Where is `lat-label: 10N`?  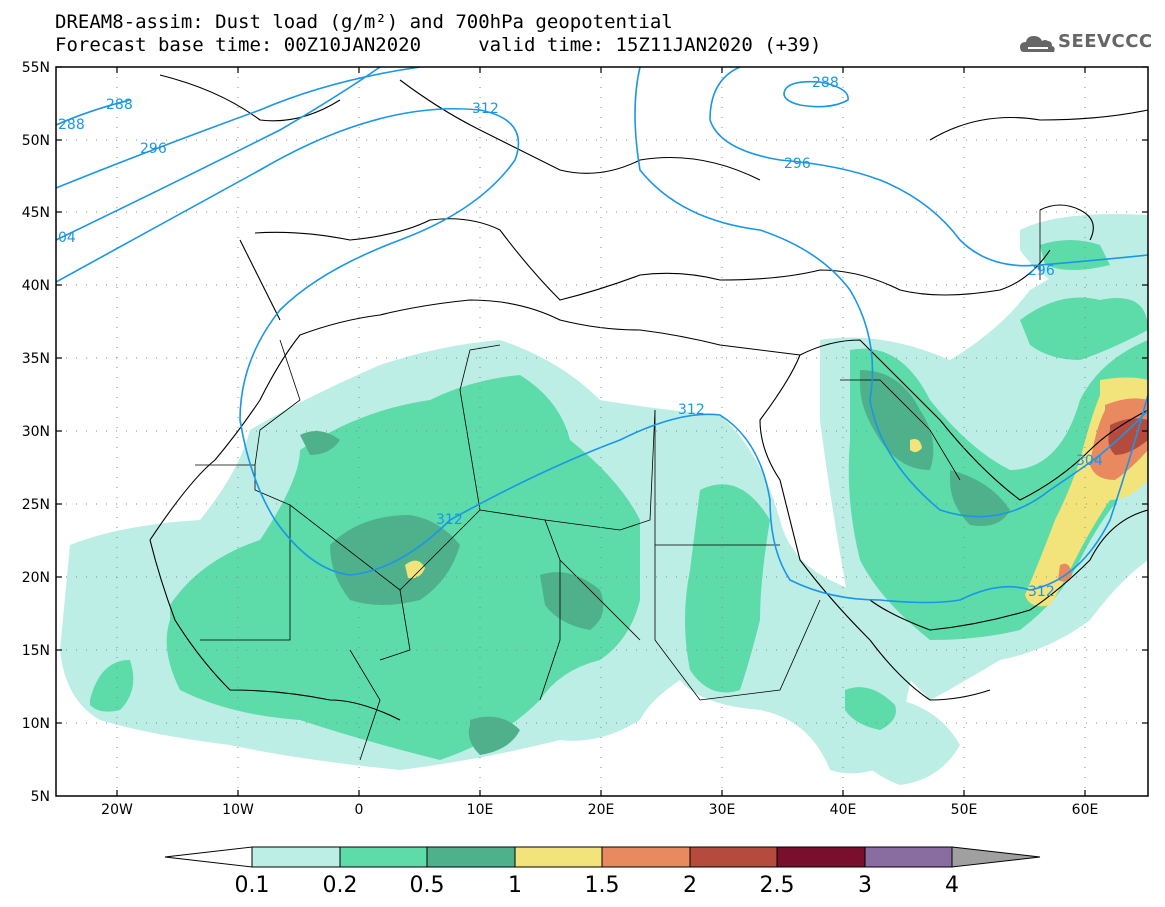
lat-label: 10N is located at coordinates (36, 724).